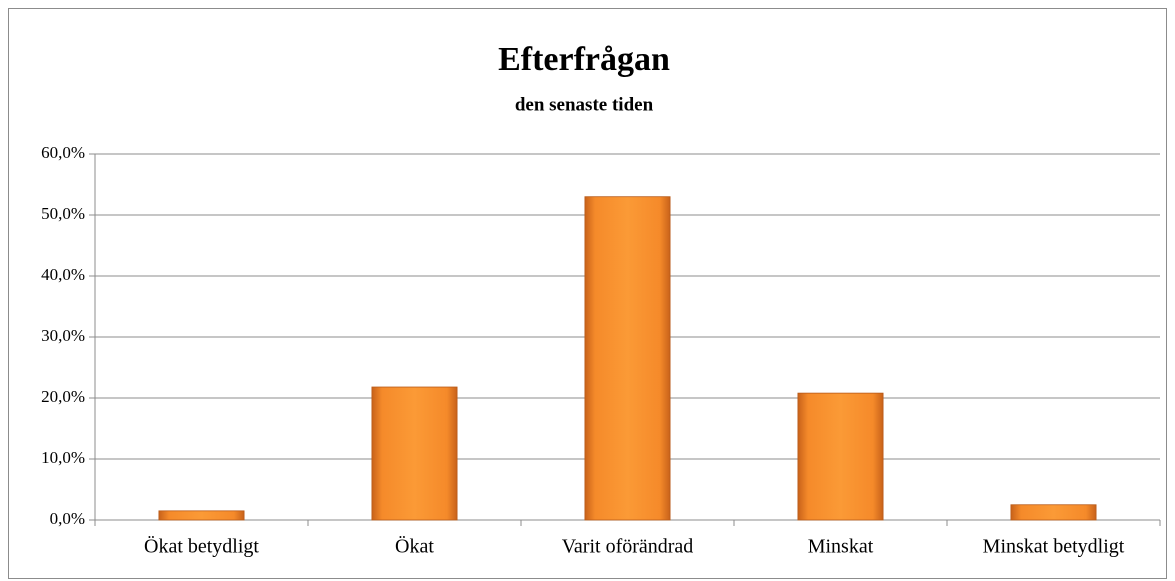  What do you see at coordinates (201, 546) in the screenshot?
I see `x-tick-label: Ökat betydligt` at bounding box center [201, 546].